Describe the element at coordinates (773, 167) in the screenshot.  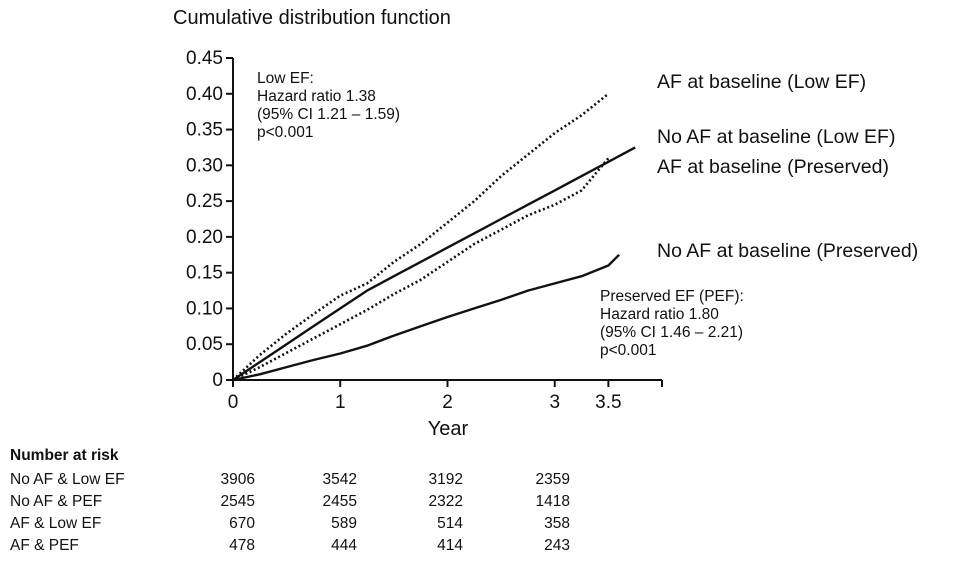
I see `series-label-af-preserved: AF at baseline (Preserved)` at that location.